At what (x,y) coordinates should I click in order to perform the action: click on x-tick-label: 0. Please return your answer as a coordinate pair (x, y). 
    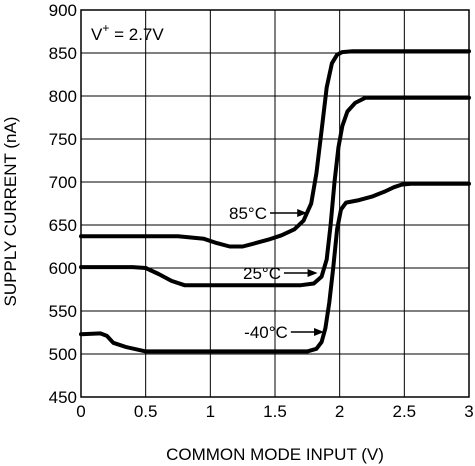
    Looking at the image, I should click on (80, 411).